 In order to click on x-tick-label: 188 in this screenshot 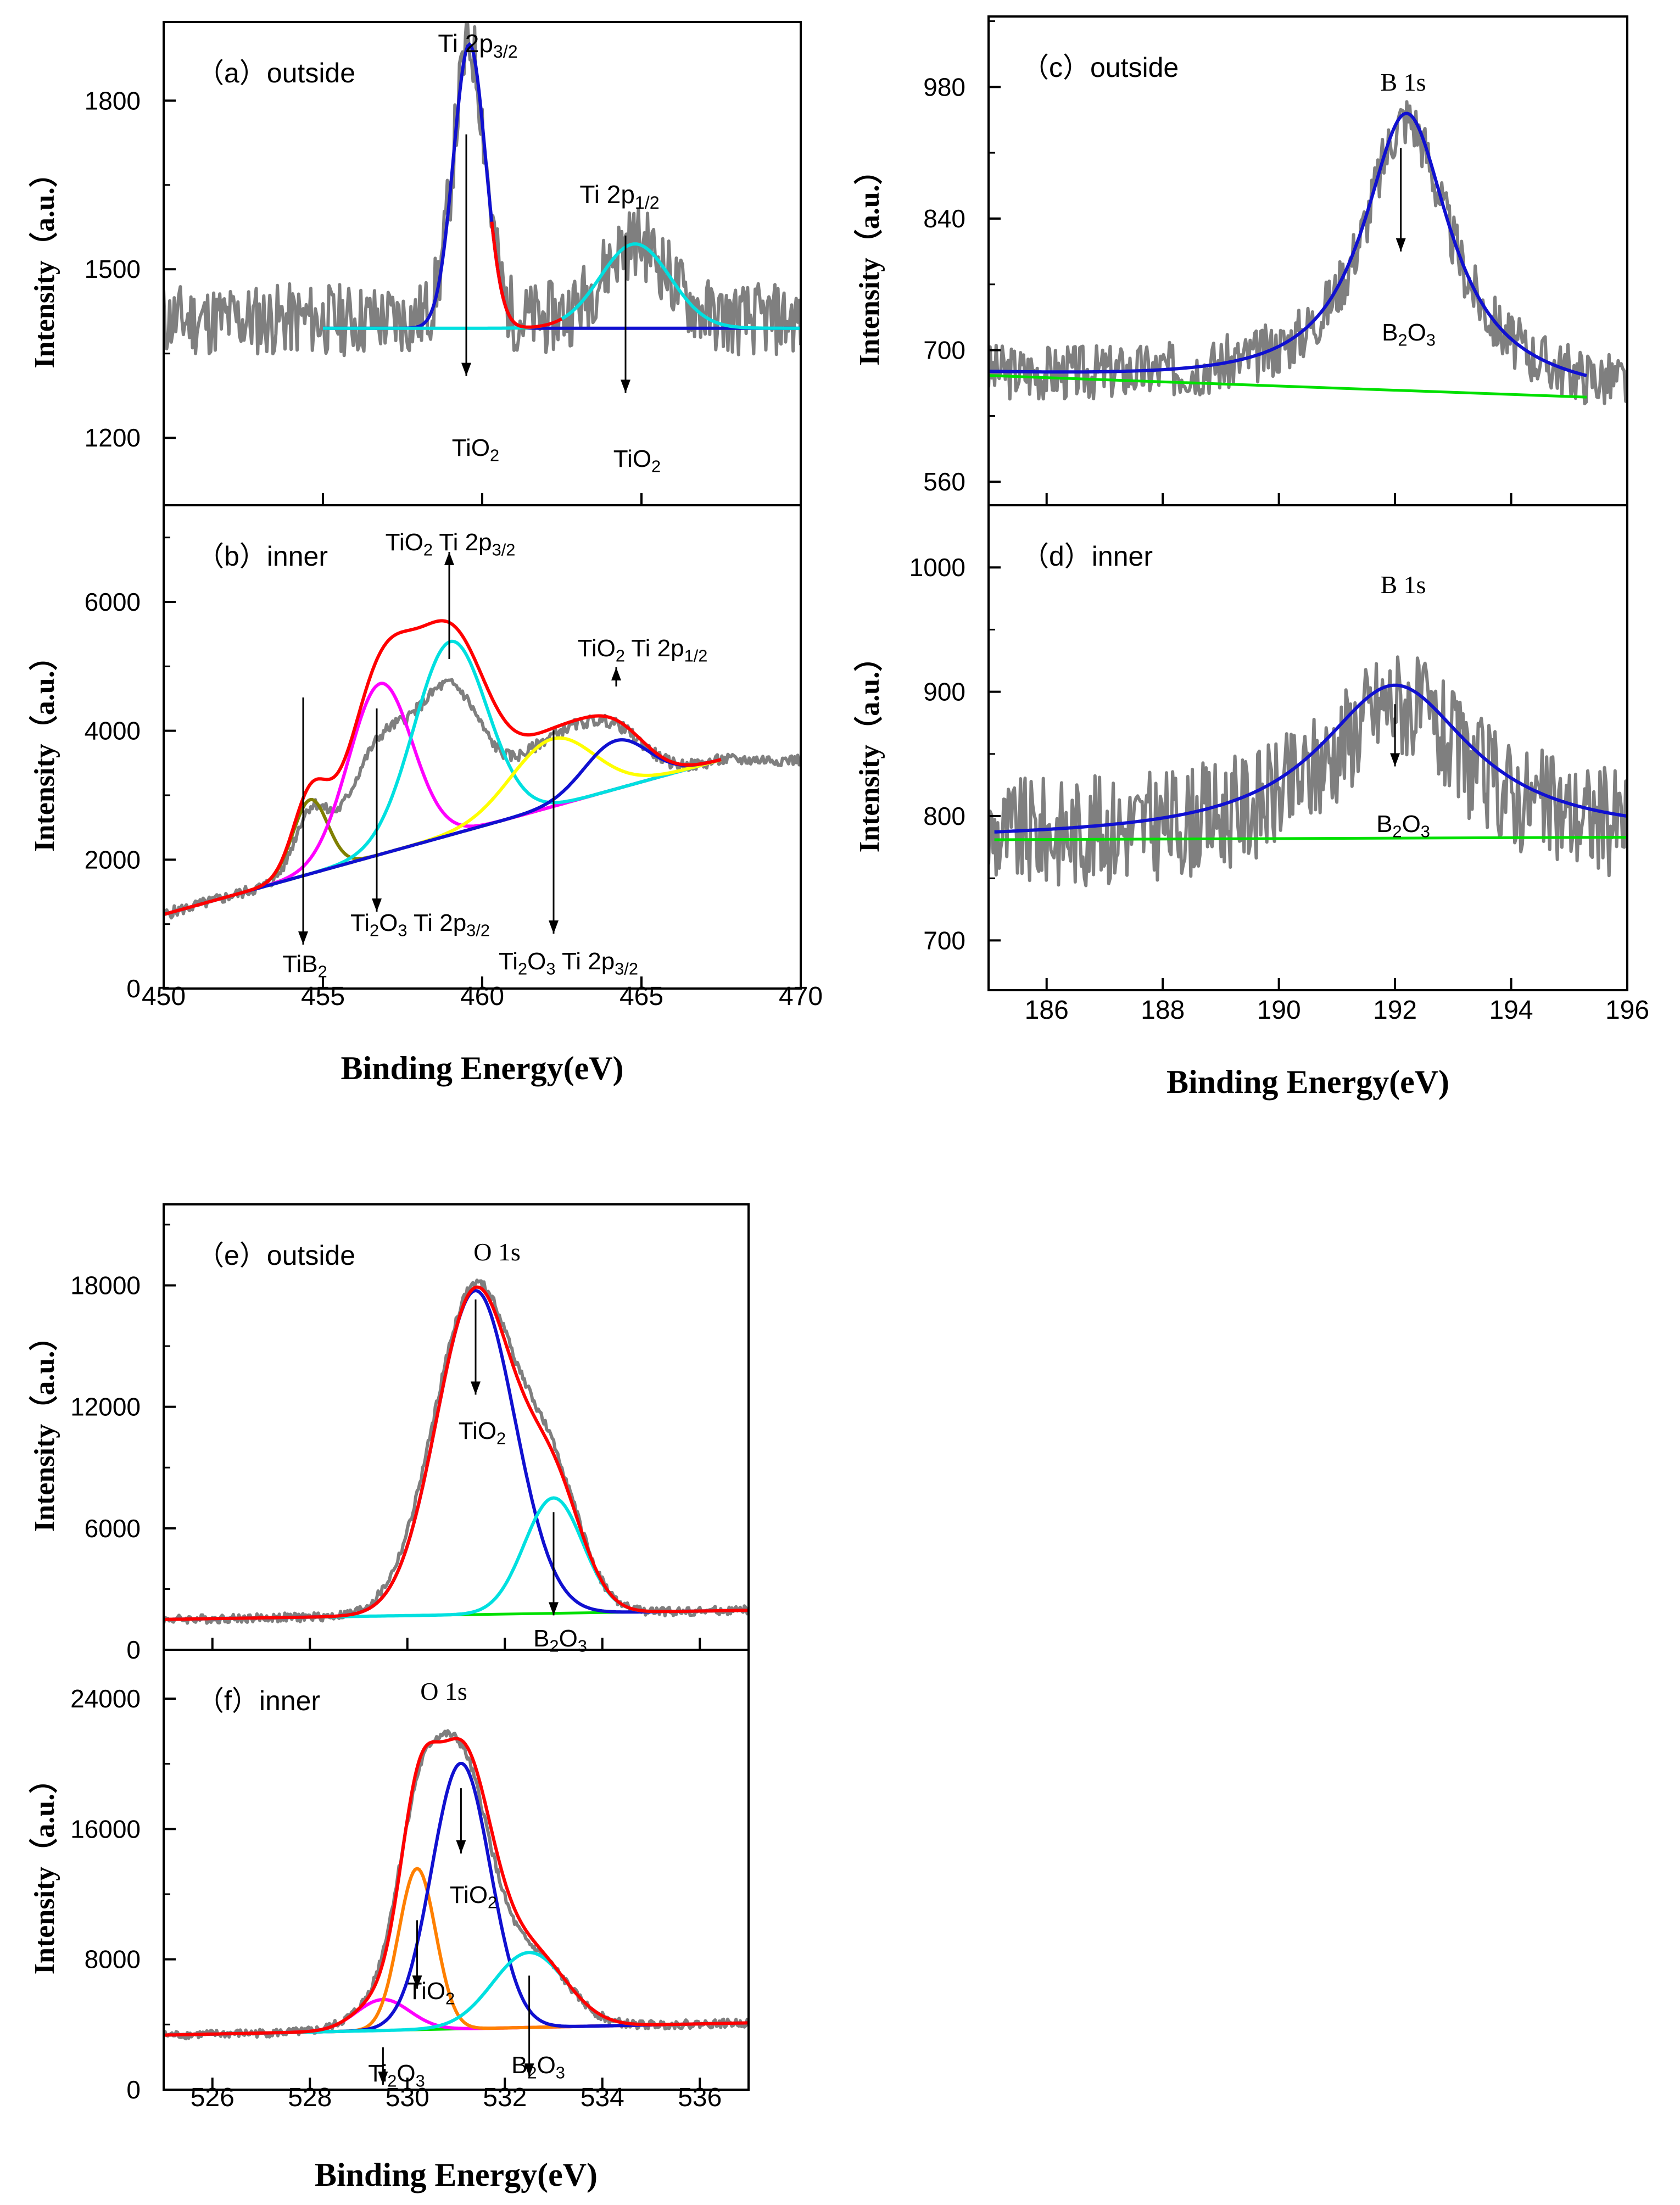, I will do `click(1163, 1010)`.